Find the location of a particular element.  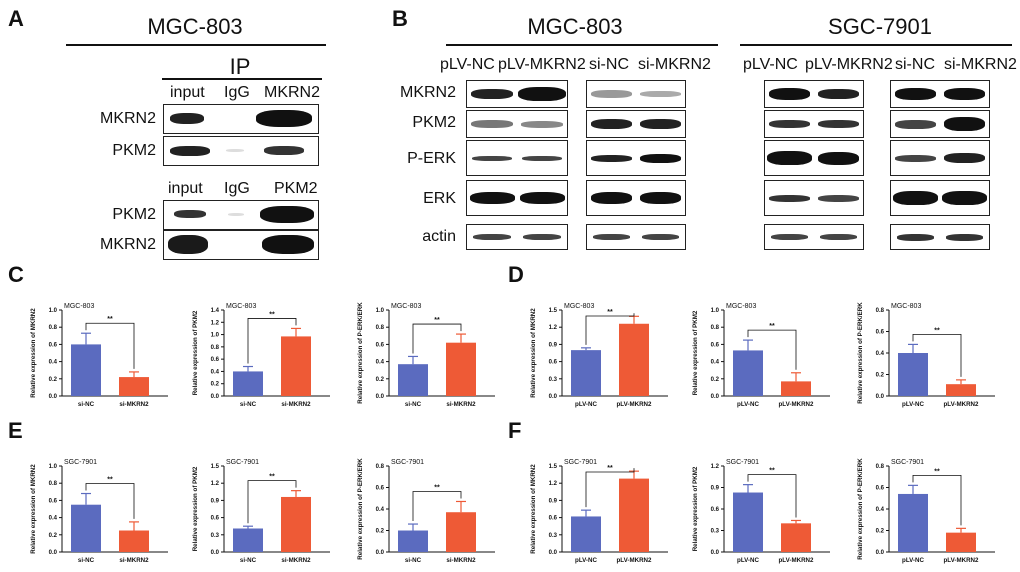

blot-ip2-mkrn2 is located at coordinates (241, 245).